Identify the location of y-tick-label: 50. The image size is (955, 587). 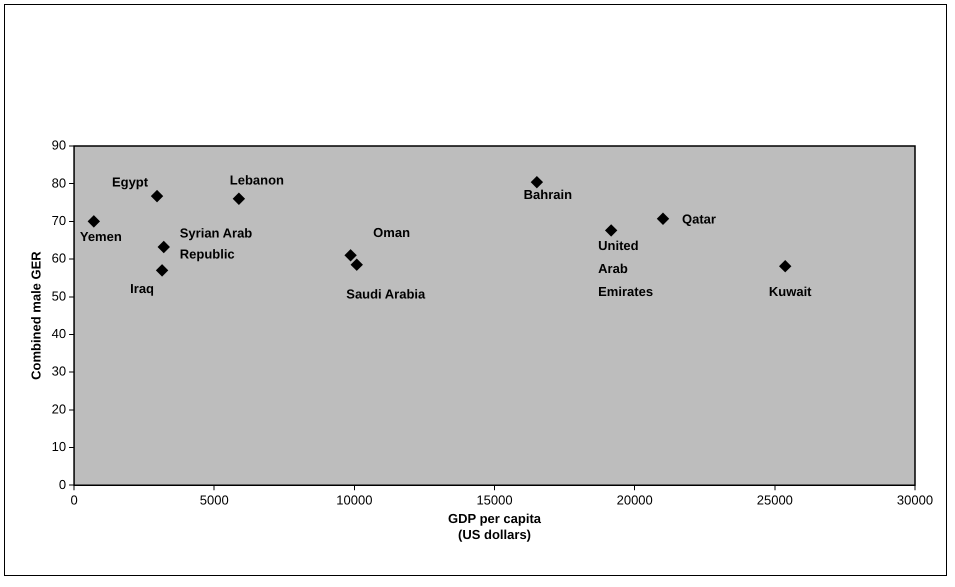
(59, 296).